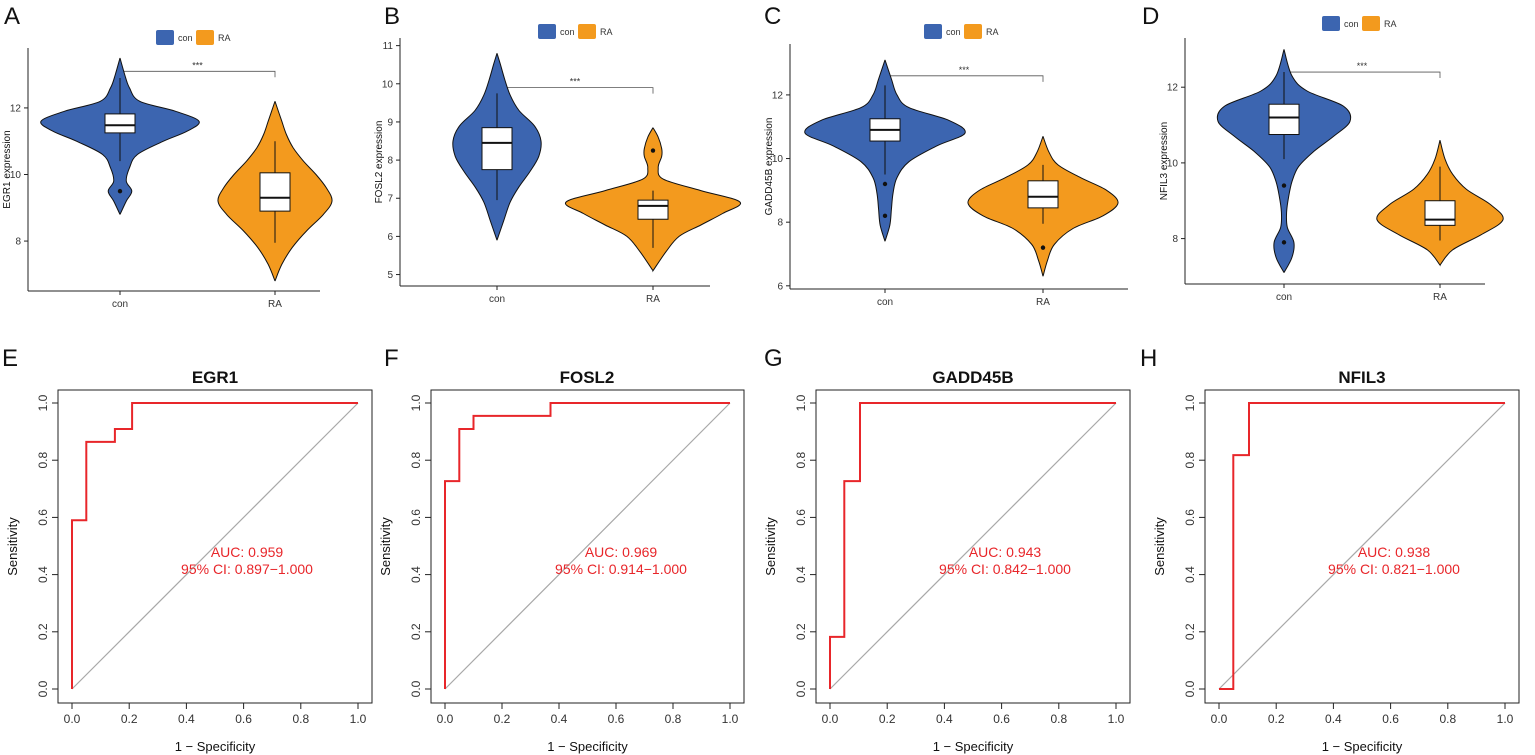  What do you see at coordinates (1284, 161) in the screenshot?
I see `violin-con` at bounding box center [1284, 161].